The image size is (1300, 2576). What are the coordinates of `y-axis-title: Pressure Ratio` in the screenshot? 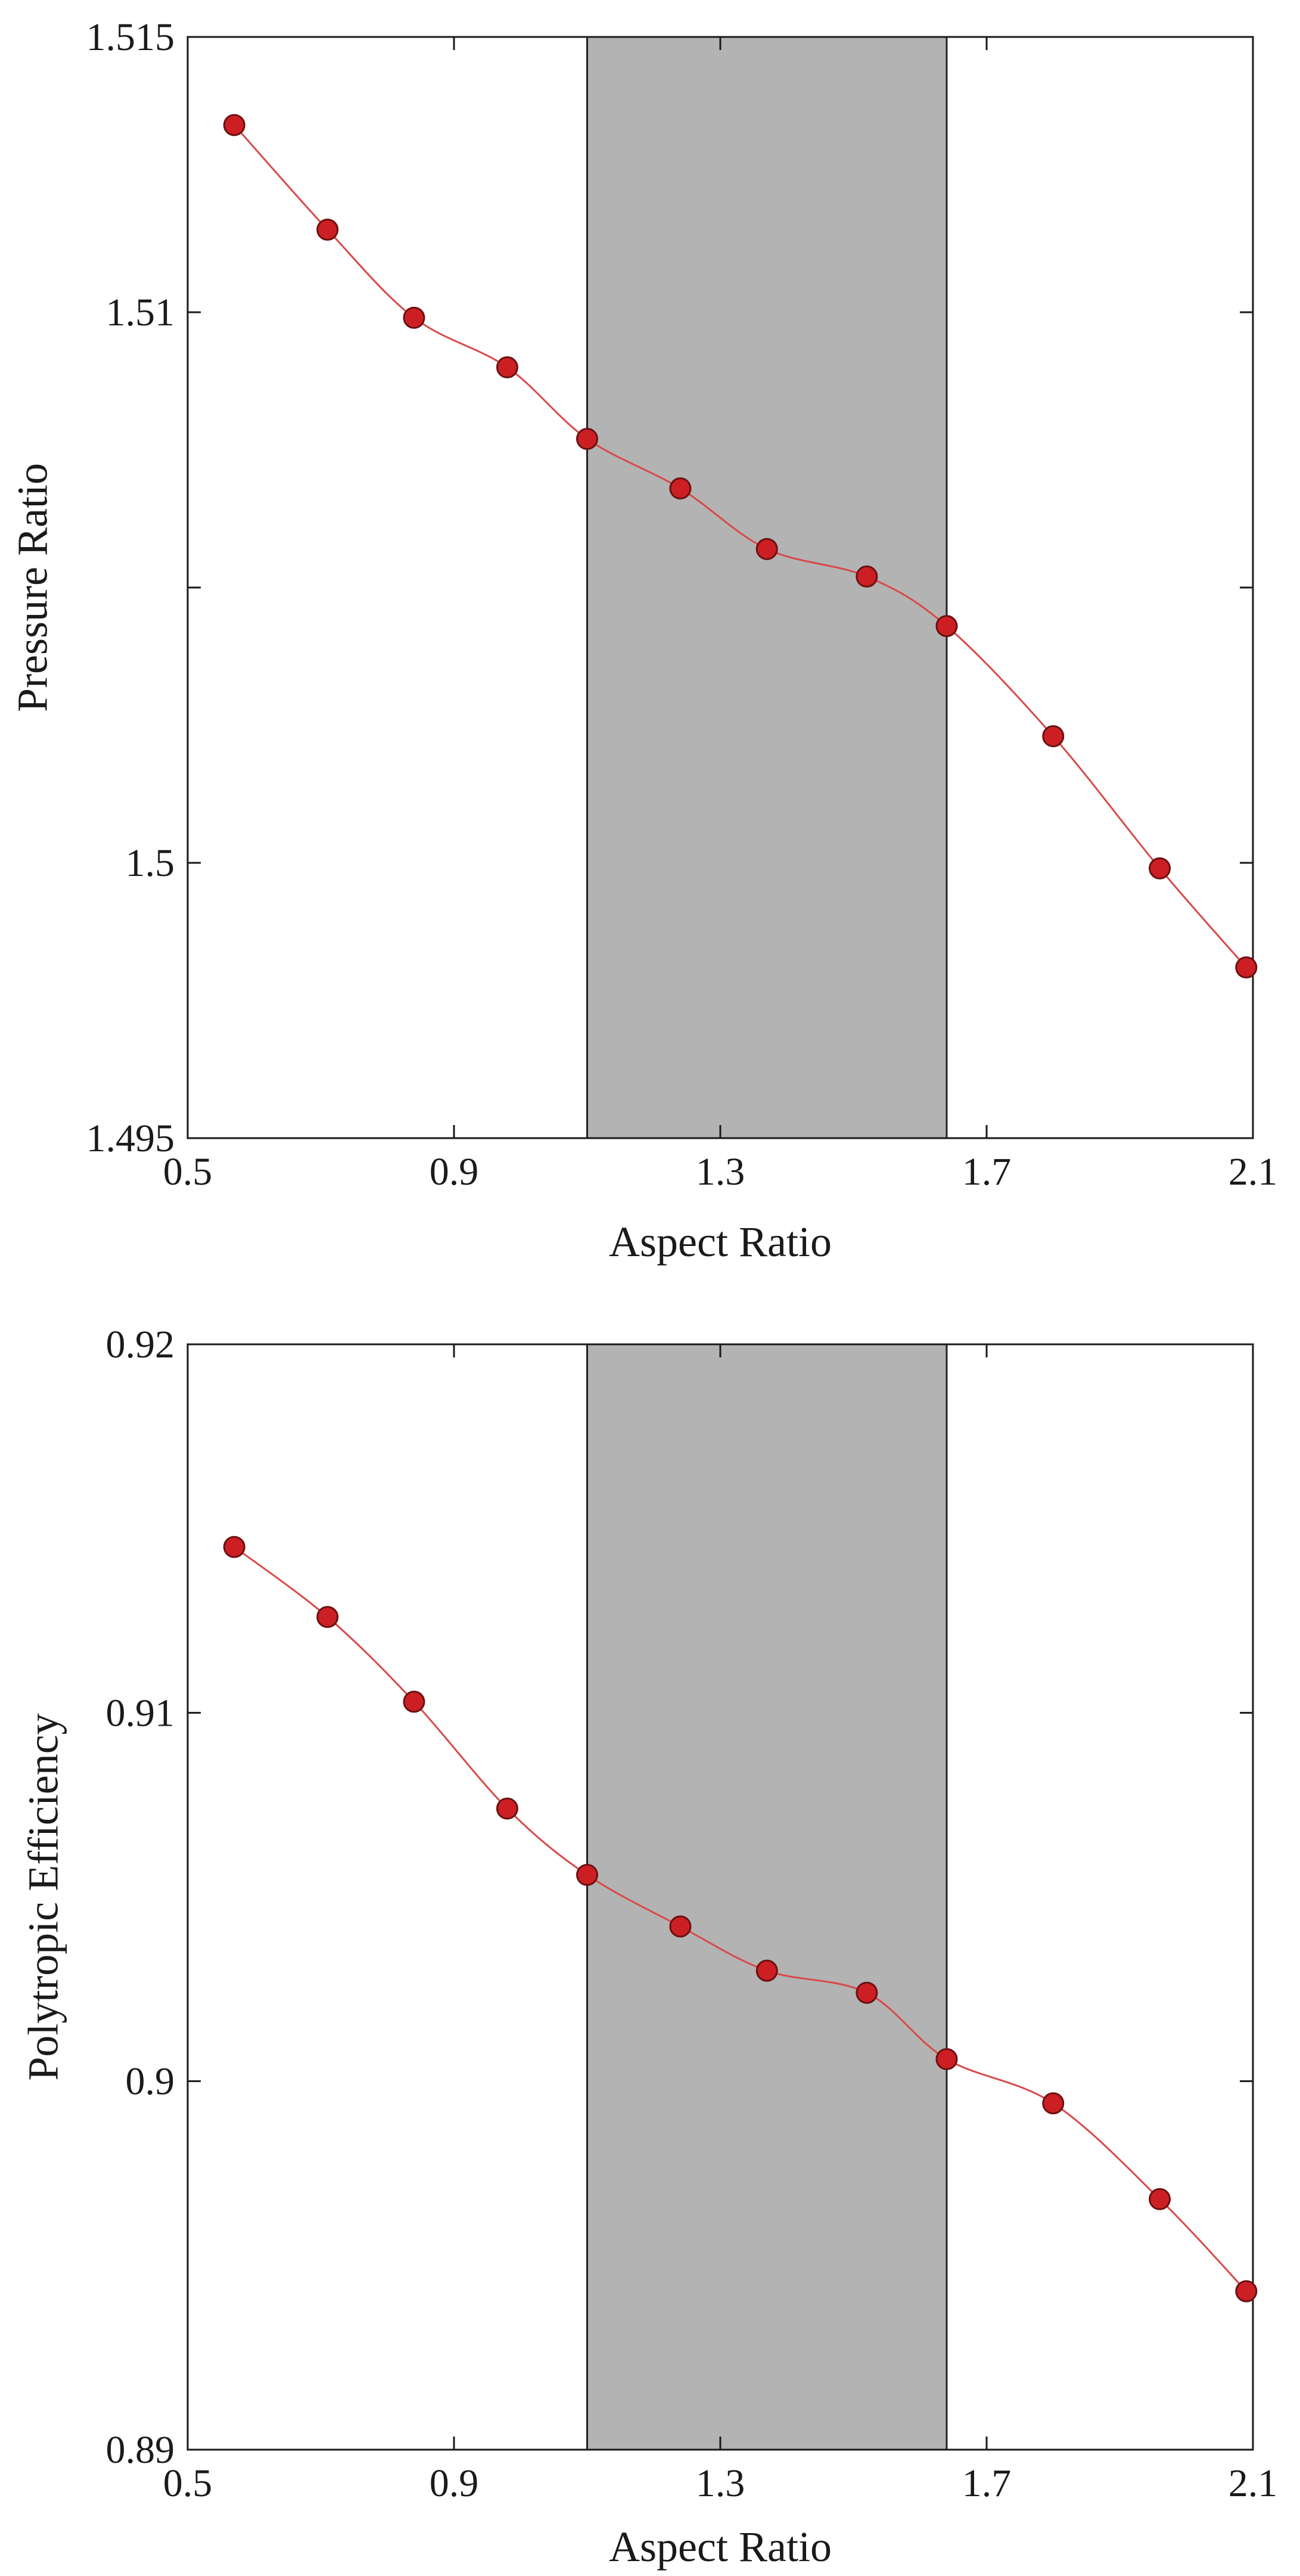 It's located at (33, 587).